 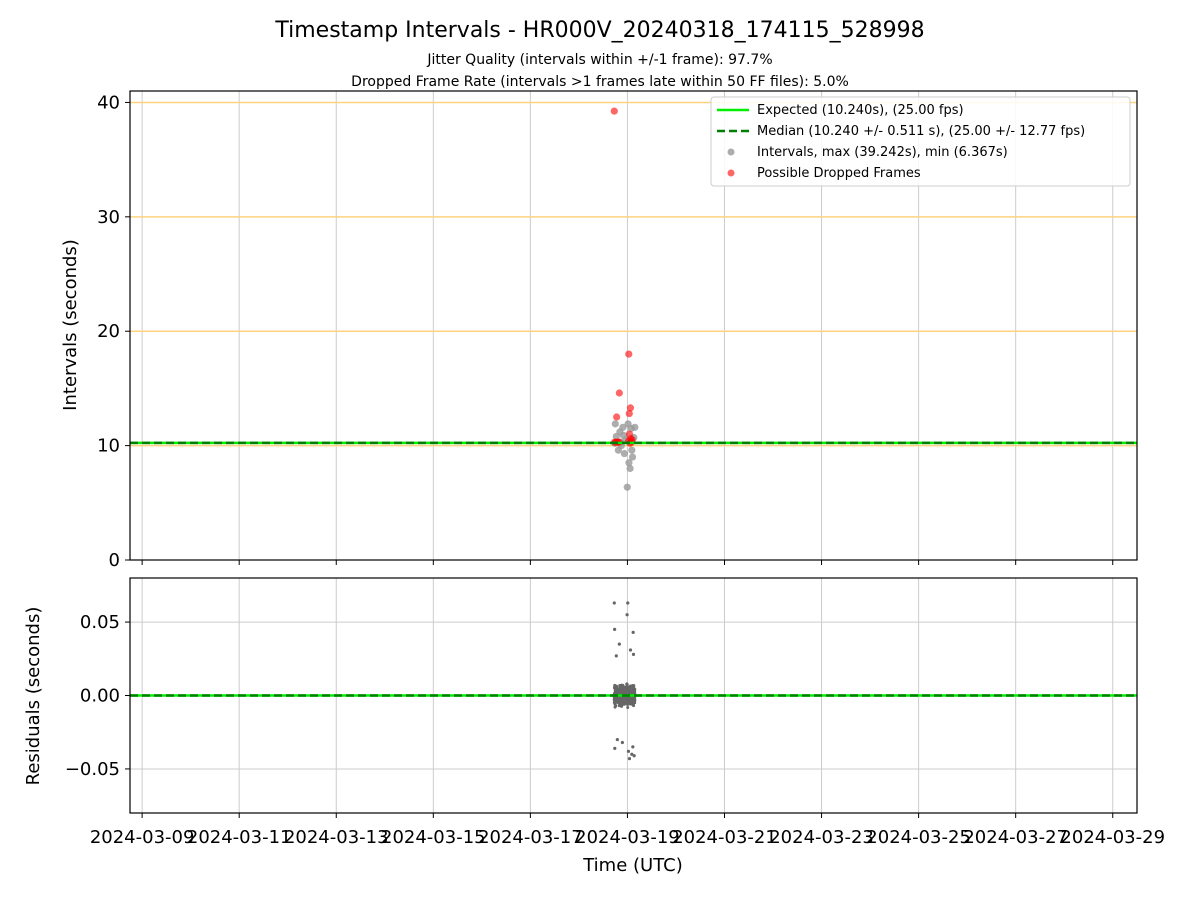 I want to click on residuals-y-ticks: 0.05 0.00 −0.05, so click(x=97, y=696).